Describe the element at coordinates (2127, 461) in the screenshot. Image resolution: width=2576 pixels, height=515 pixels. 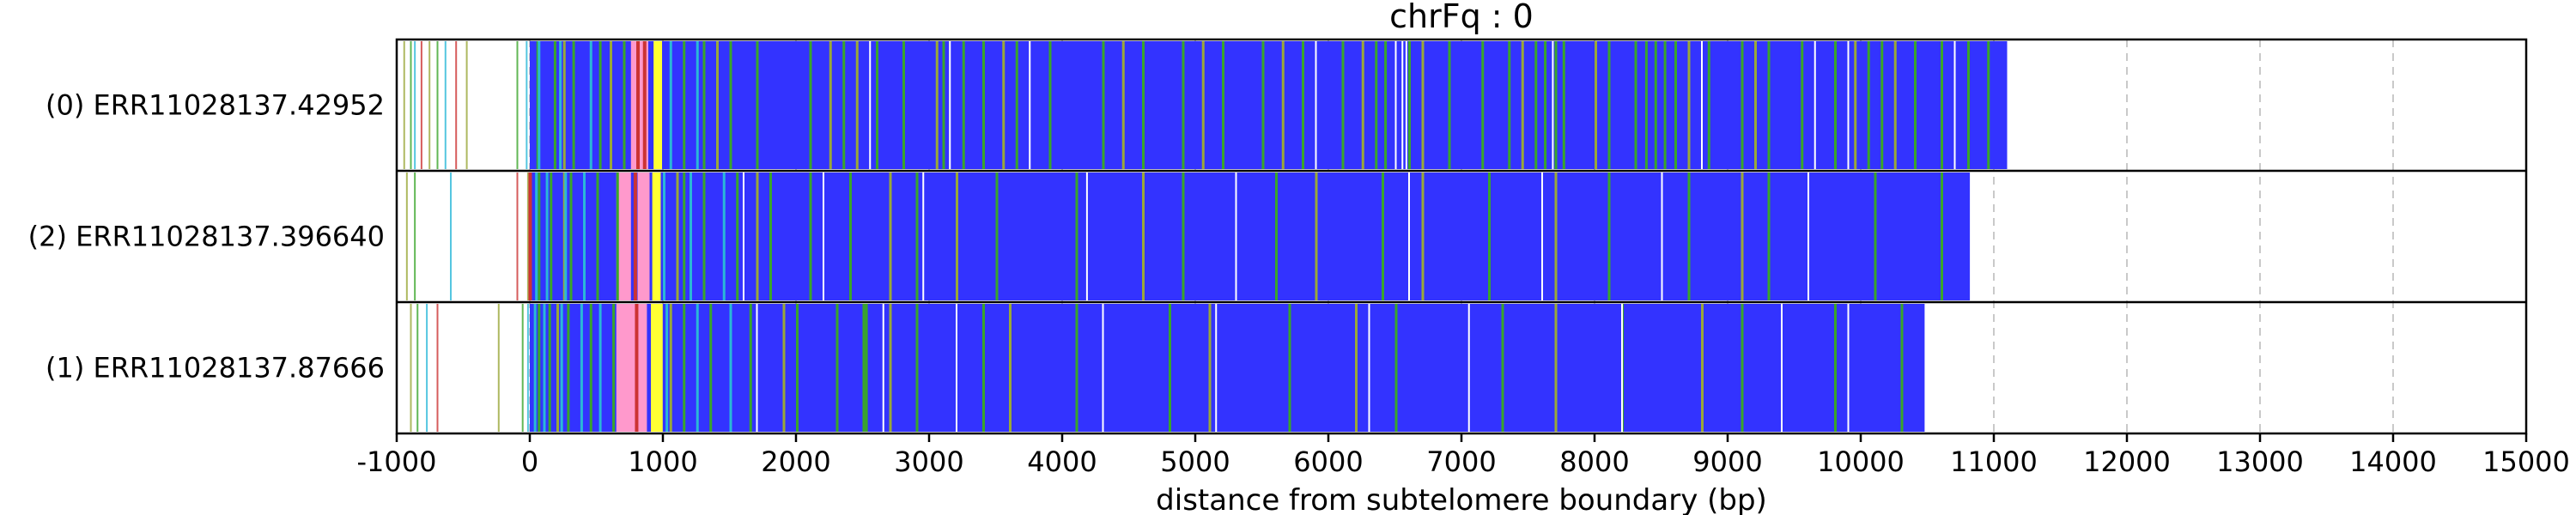
I see `x-tick-label: 12000` at that location.